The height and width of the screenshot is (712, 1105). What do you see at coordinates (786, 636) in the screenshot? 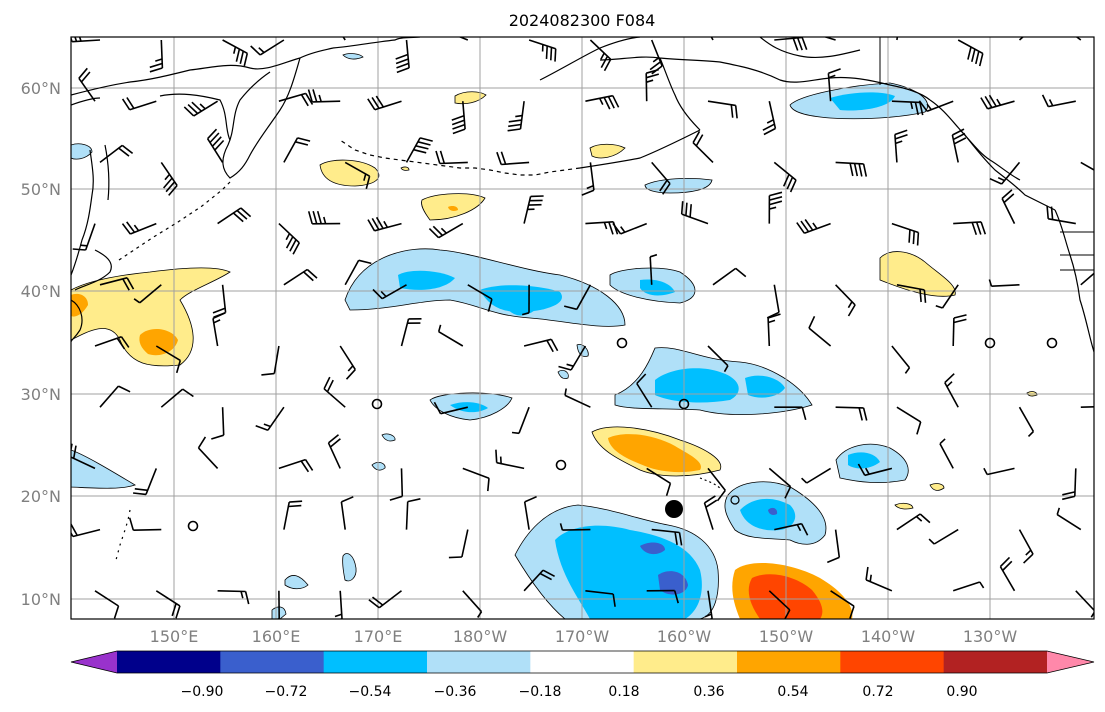
I see `lon-label: 150°W` at bounding box center [786, 636].